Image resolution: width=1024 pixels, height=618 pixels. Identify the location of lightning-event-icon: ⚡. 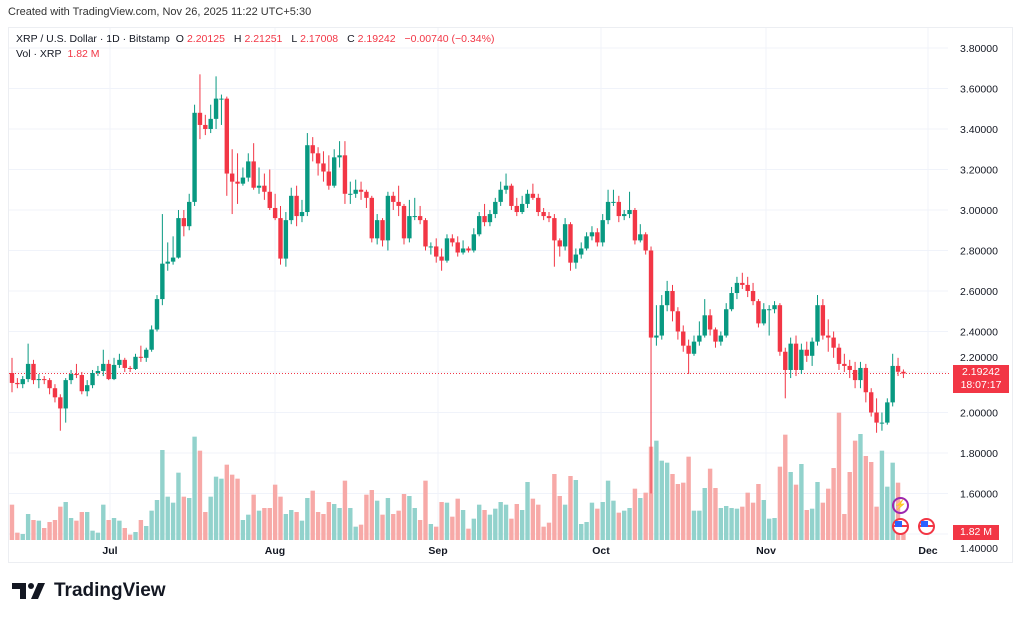
(900, 505).